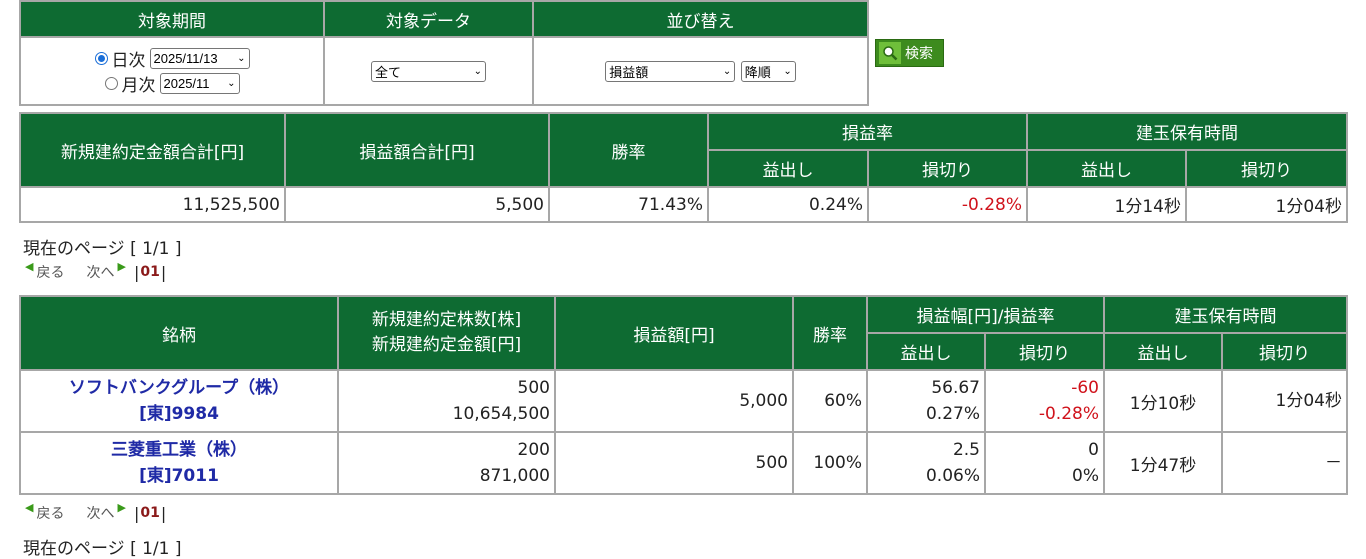 The image size is (1366, 559). Describe the element at coordinates (867, 131) in the screenshot. I see `pl-rate-header: 損益率` at that location.